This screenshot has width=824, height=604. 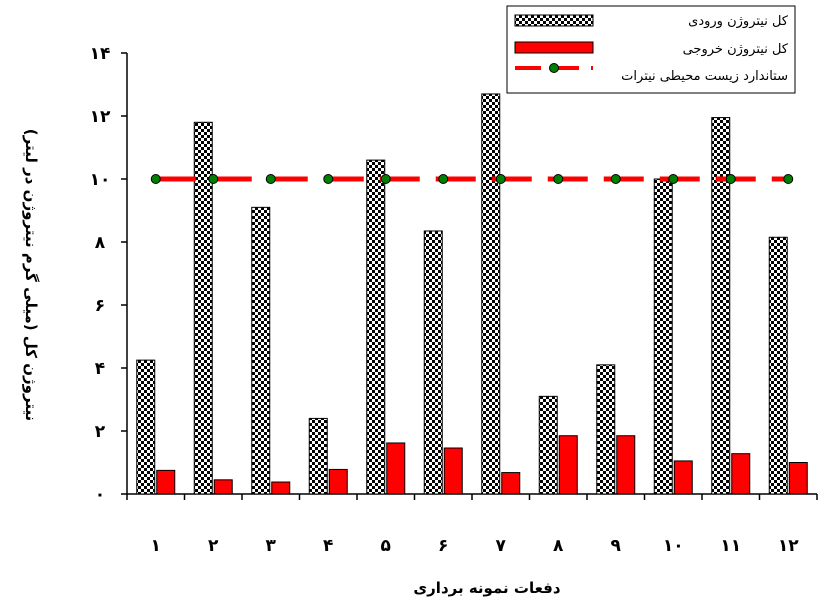 I want to click on x-tick-label: ۳, so click(x=271, y=546).